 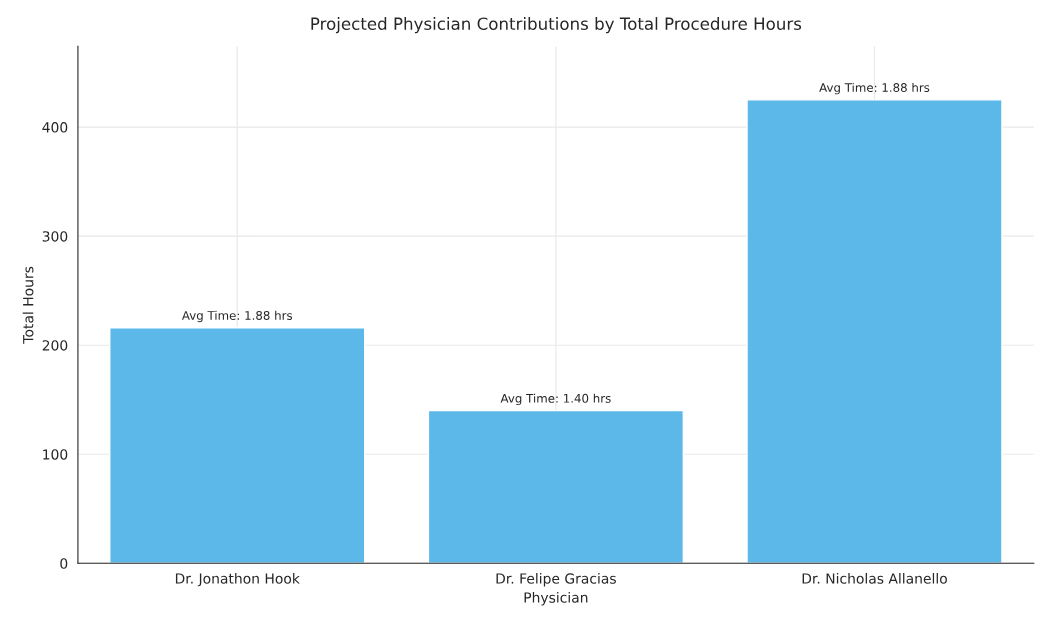 I want to click on annotation: Avg Time: 1.40 hrs, so click(x=555, y=399).